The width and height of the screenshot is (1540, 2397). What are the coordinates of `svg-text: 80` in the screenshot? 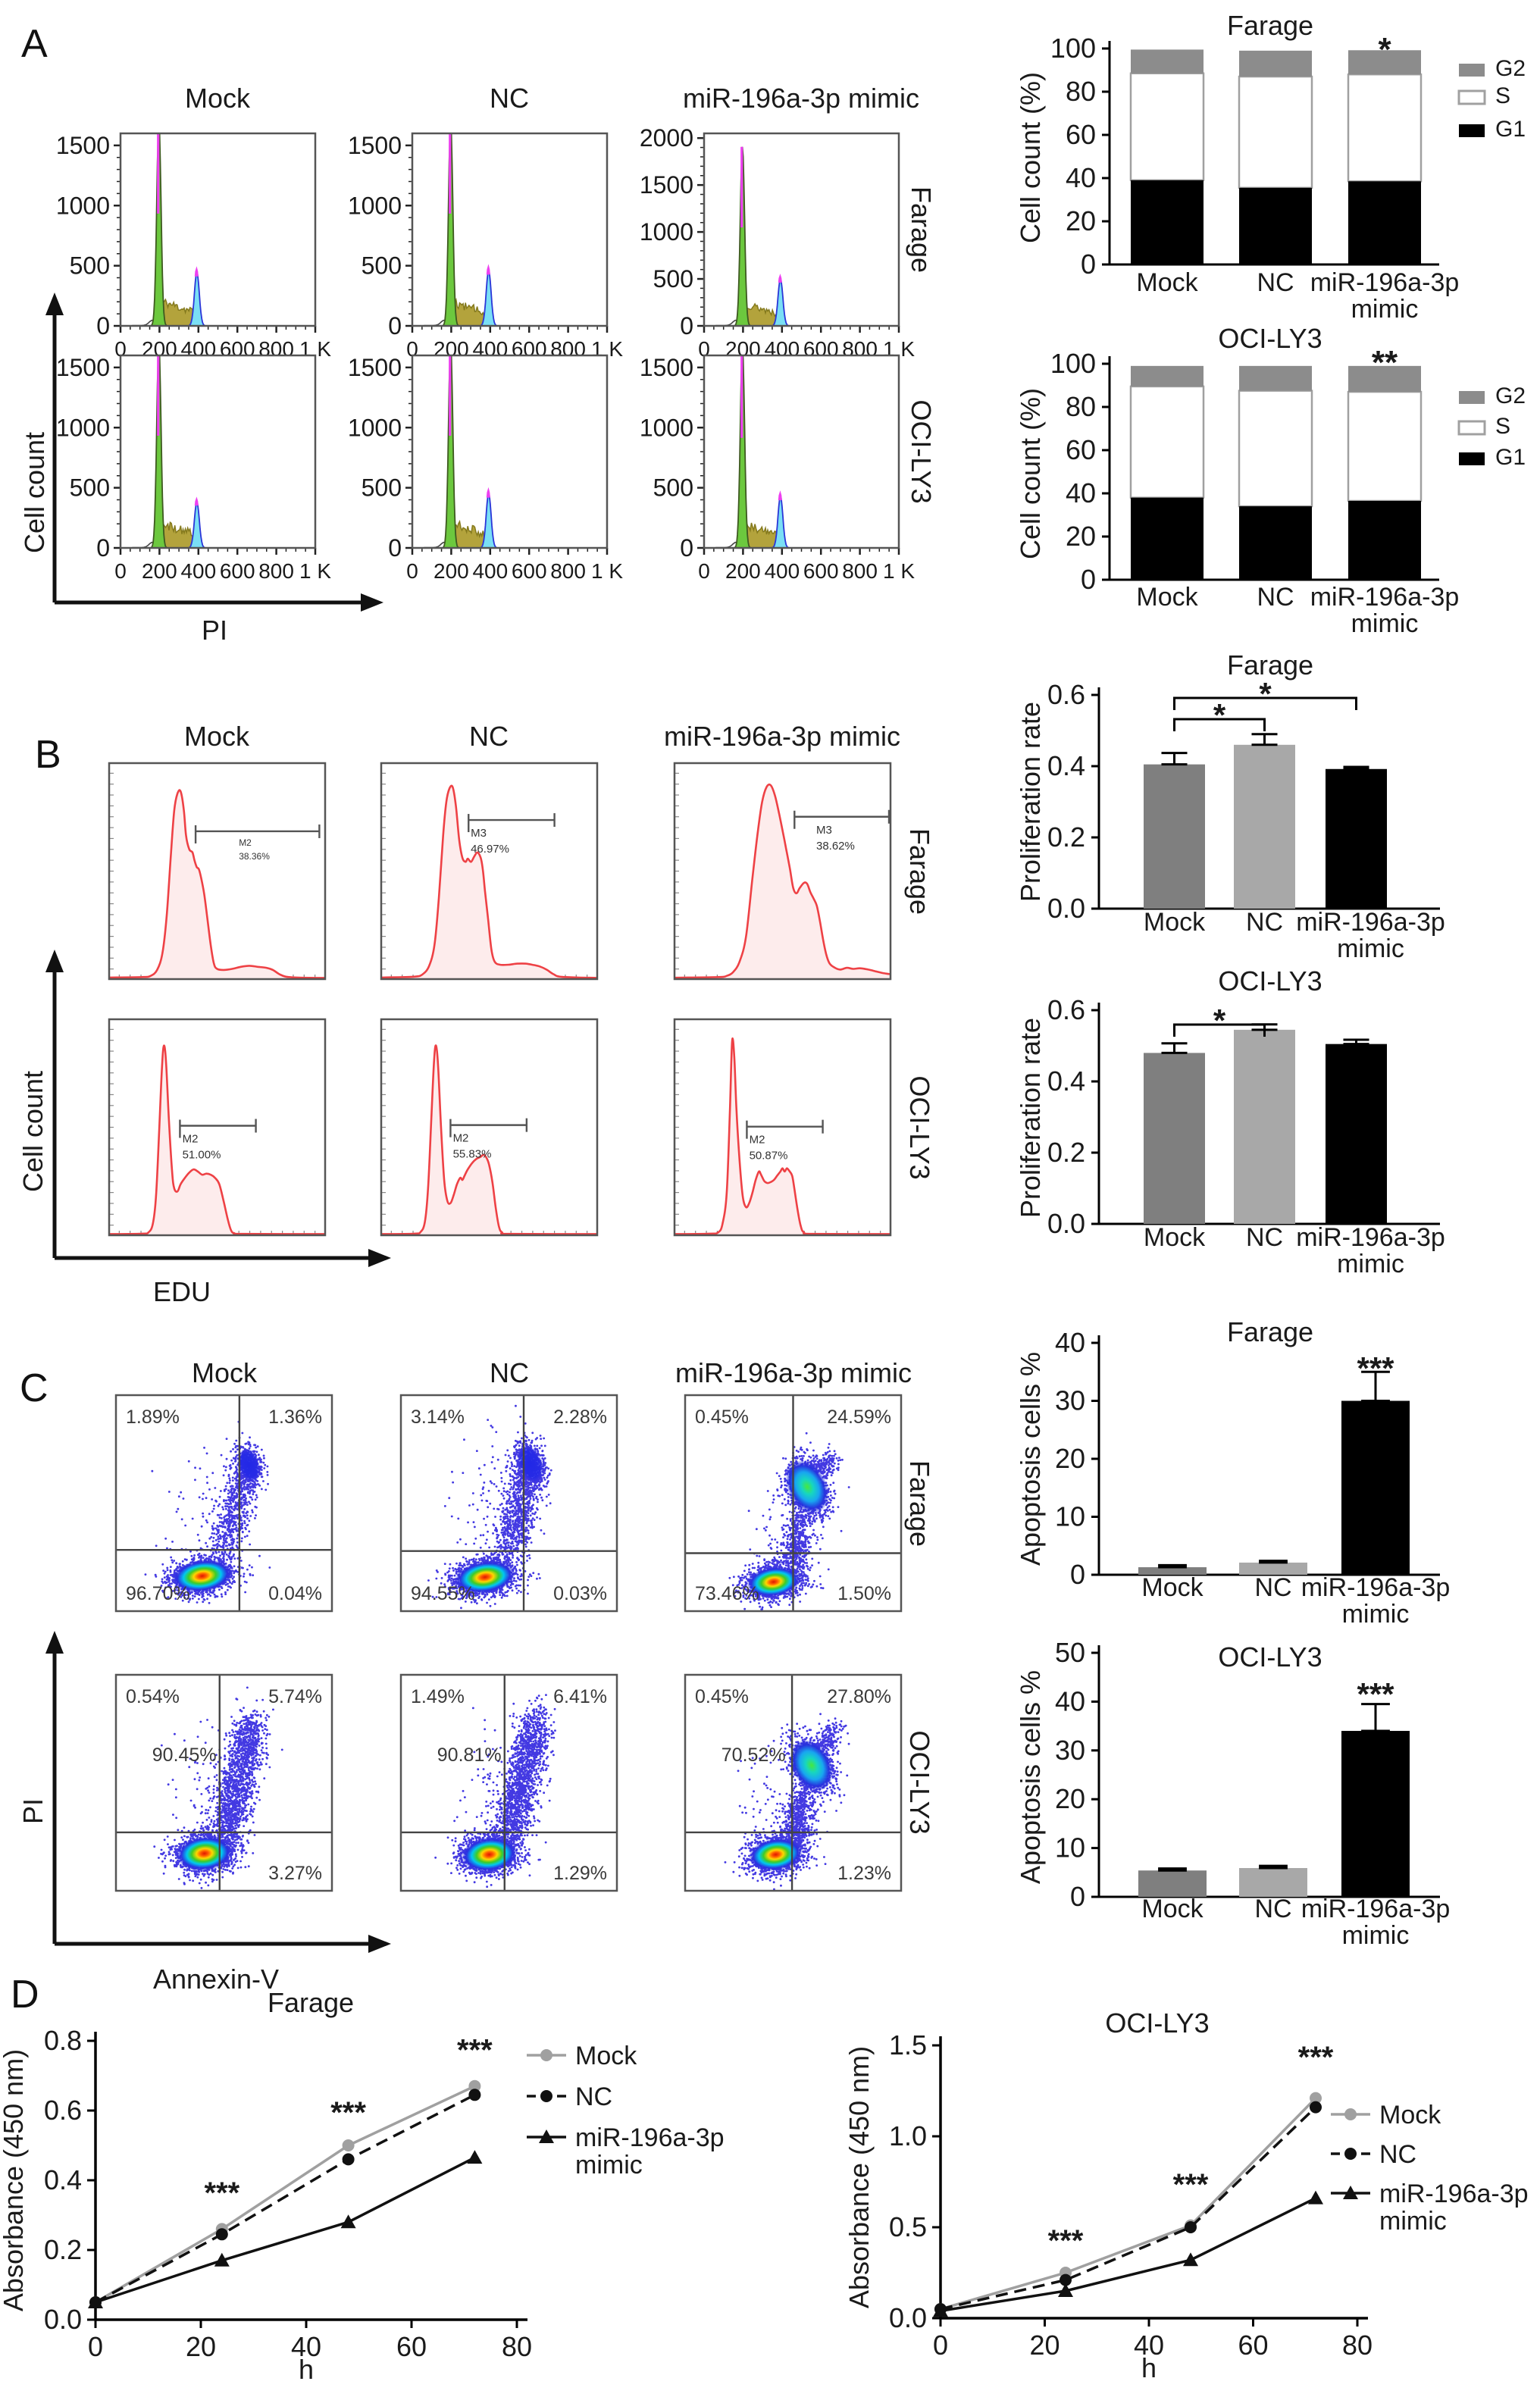 It's located at (517, 2346).